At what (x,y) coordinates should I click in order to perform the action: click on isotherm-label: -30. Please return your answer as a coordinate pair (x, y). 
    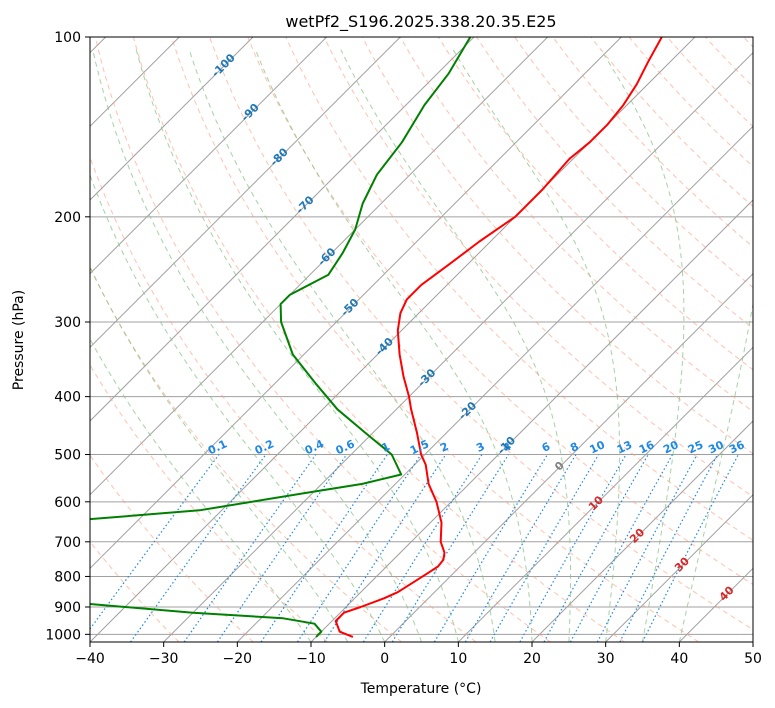
    Looking at the image, I should click on (426, 377).